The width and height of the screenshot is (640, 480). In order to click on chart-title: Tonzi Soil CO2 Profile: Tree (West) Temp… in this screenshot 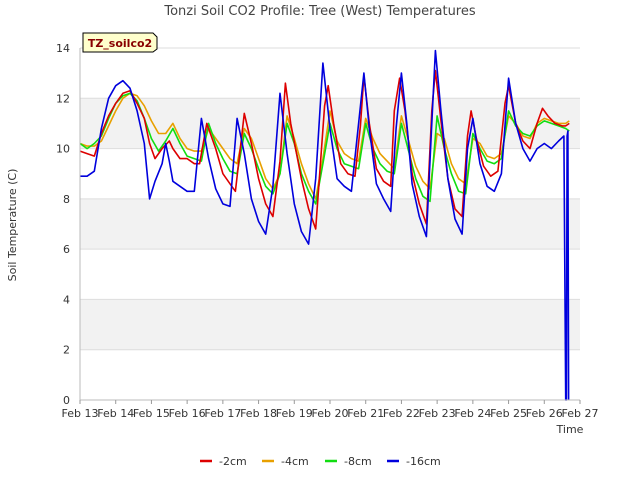, I will do `click(319, 11)`.